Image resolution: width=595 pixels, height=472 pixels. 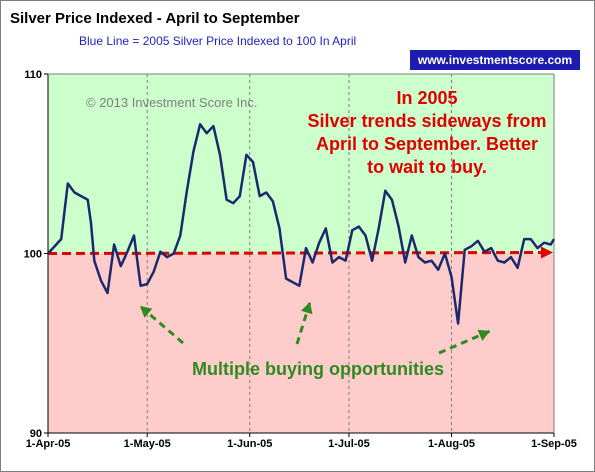 What do you see at coordinates (171, 102) in the screenshot?
I see `copyright-text: © 2013 Investment Score Inc.` at bounding box center [171, 102].